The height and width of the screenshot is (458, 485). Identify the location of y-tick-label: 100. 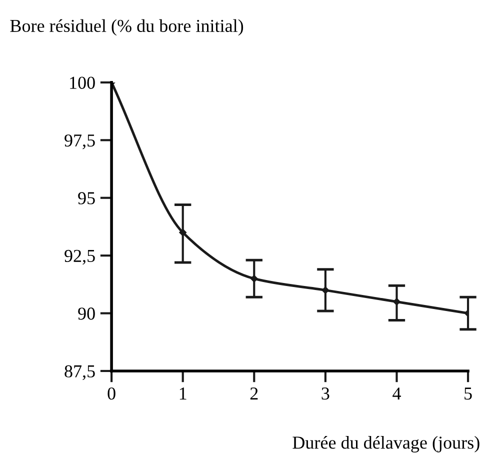
(82, 82).